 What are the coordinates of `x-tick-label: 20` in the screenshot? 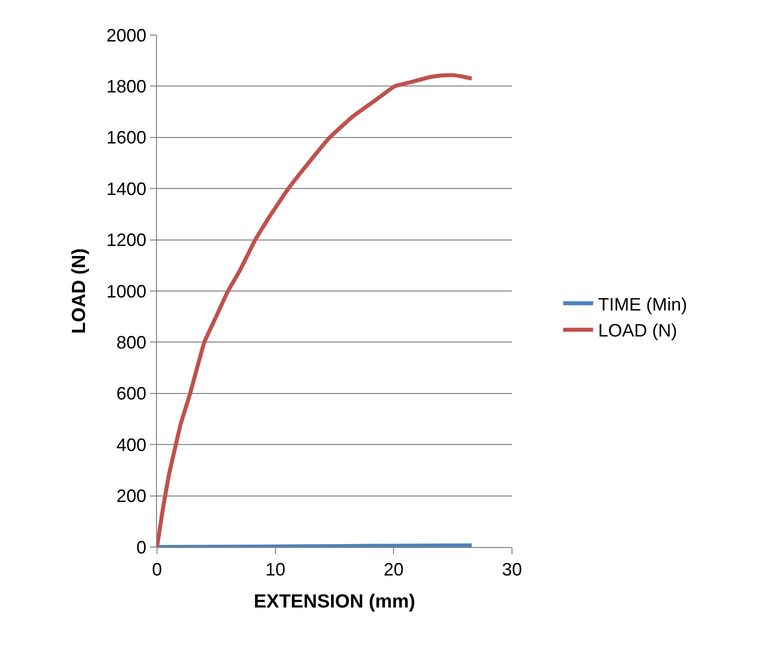 It's located at (394, 570).